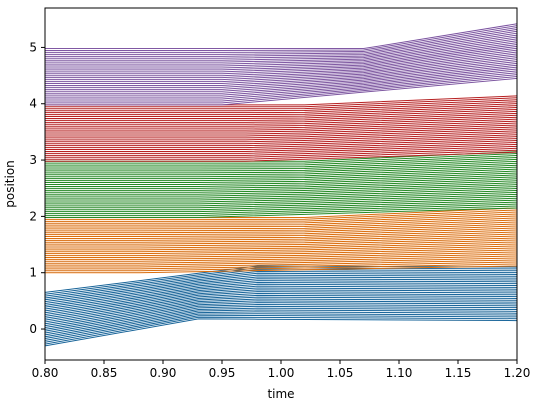 The image size is (540, 414). Describe the element at coordinates (33, 273) in the screenshot. I see `y-tick-label: 1` at that location.